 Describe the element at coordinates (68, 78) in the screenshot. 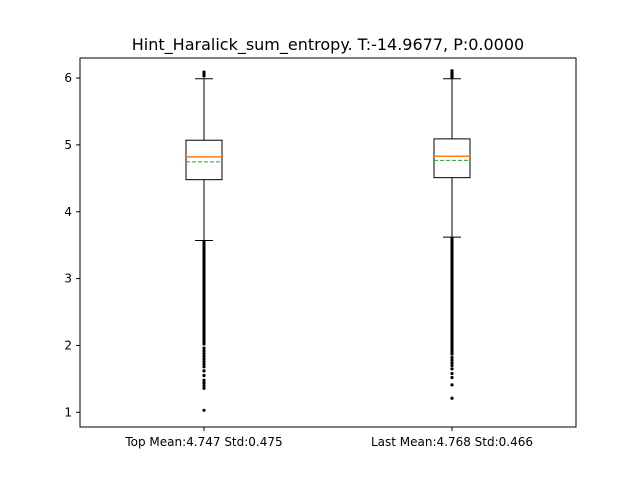

I see `y-tick-label: 6` at that location.